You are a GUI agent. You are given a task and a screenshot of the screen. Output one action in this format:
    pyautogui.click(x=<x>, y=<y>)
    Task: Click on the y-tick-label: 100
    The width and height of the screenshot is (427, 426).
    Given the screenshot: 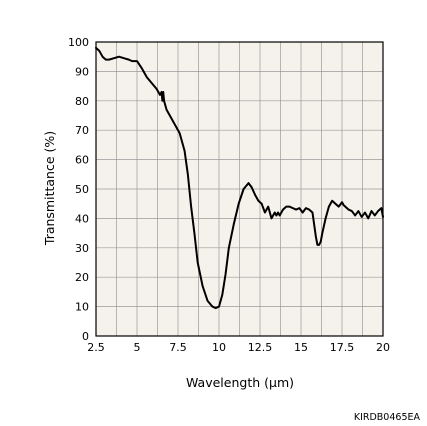 What is the action you would take?
    pyautogui.click(x=78, y=42)
    